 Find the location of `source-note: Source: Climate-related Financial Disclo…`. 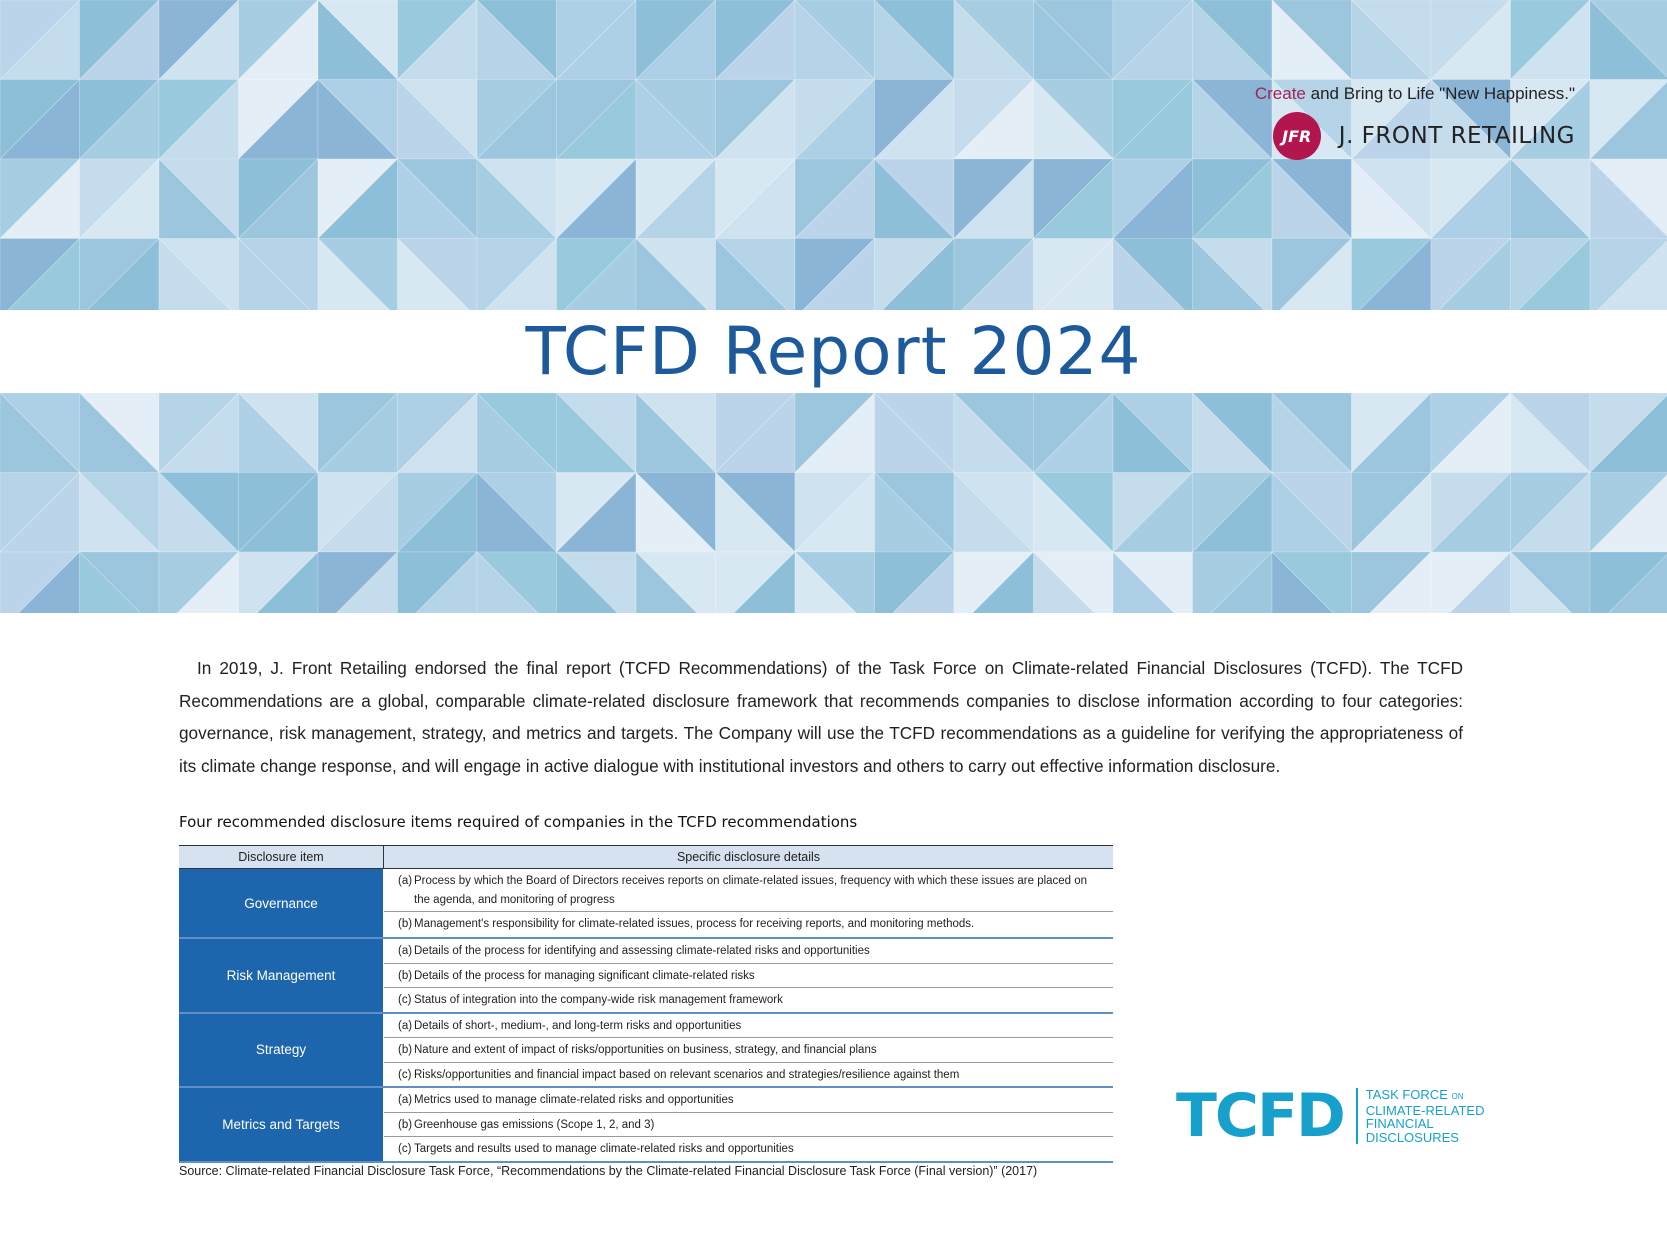

source-note: Source: Climate-related Financial Disclo… is located at coordinates (608, 1171).